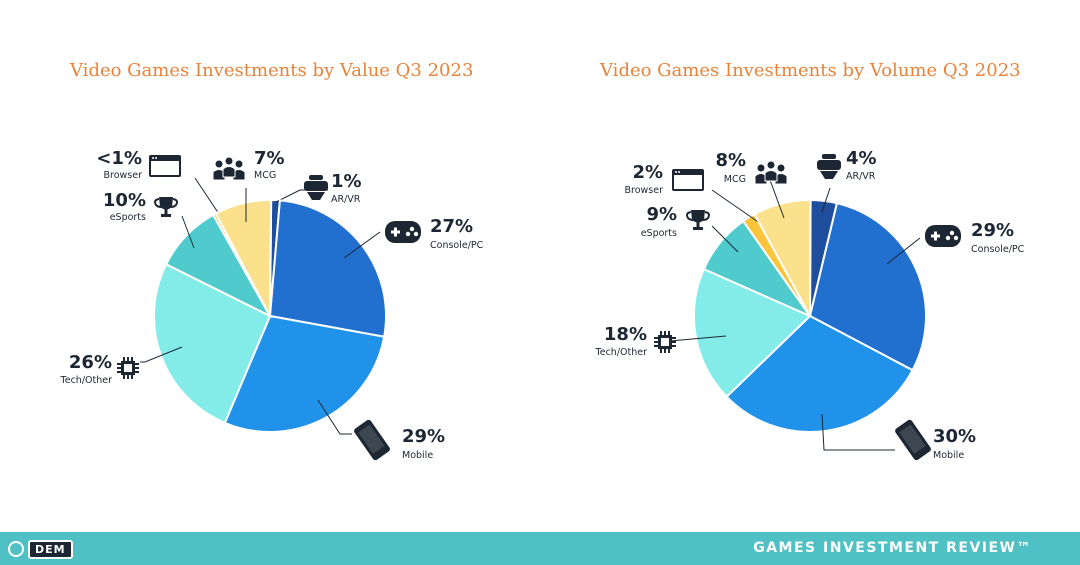 Image resolution: width=1080 pixels, height=565 pixels. Describe the element at coordinates (451, 226) in the screenshot. I see `data-label-pct-console-pc: 27%` at that location.